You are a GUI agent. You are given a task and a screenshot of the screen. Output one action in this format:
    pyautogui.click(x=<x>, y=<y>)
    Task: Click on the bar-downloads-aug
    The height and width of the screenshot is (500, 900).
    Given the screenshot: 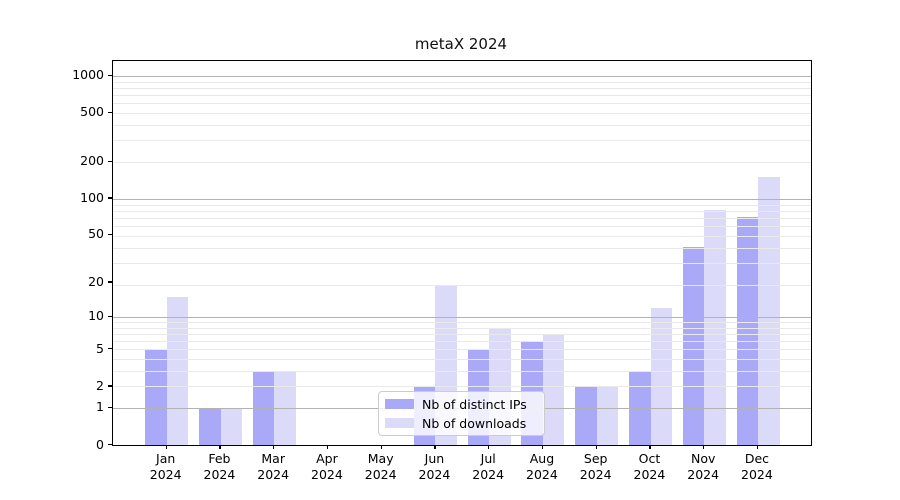 What is the action you would take?
    pyautogui.click(x=553, y=389)
    